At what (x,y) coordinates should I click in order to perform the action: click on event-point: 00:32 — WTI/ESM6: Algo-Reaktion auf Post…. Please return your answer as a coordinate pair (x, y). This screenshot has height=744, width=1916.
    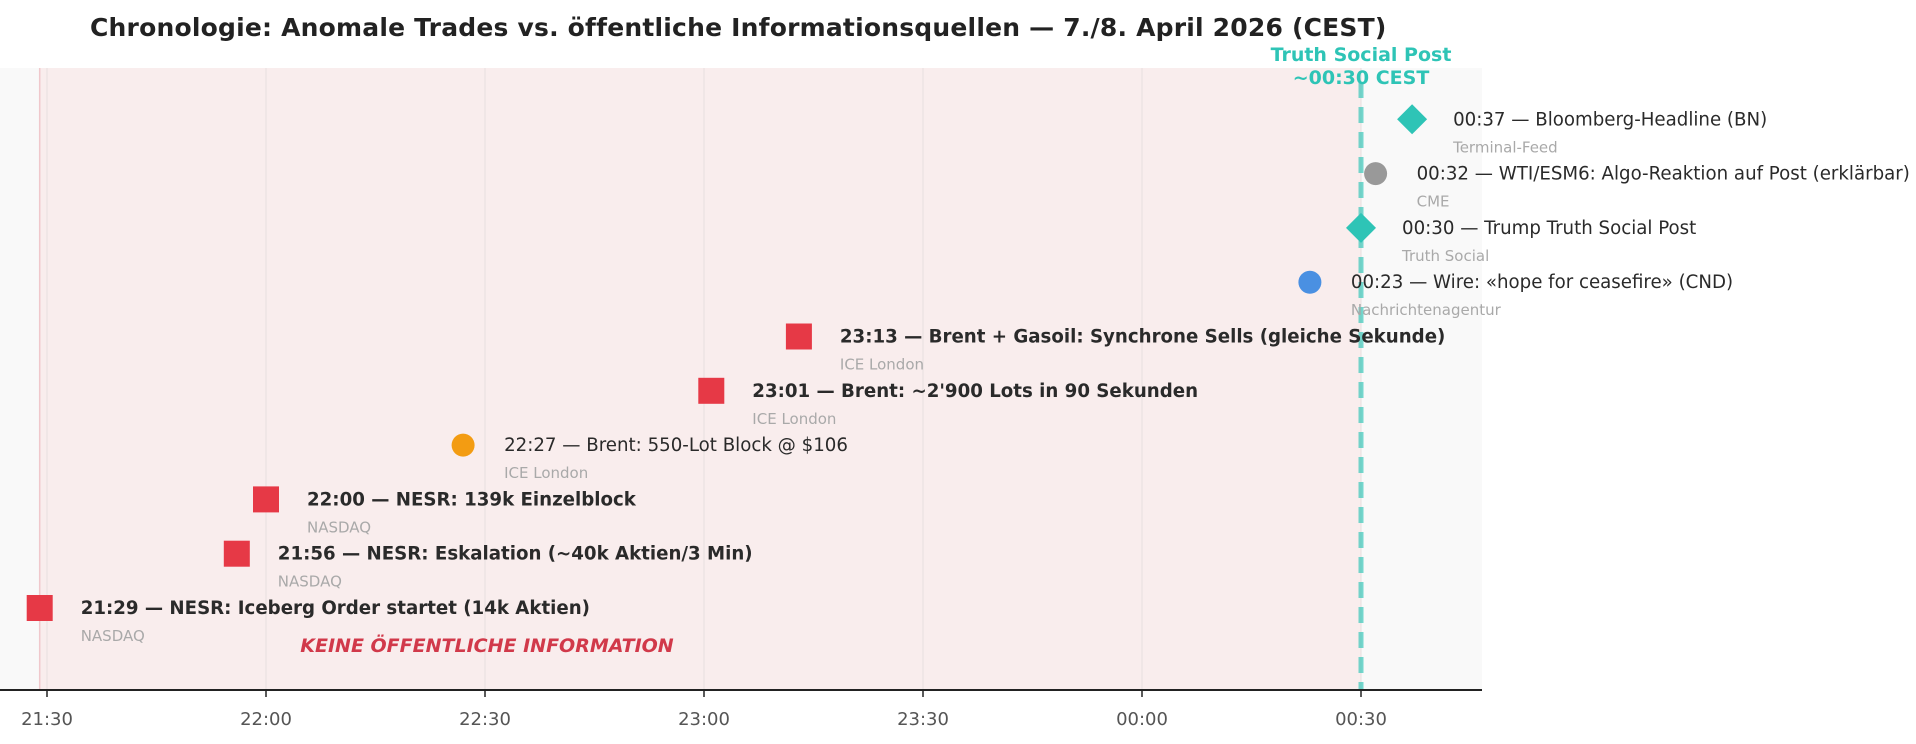
    Looking at the image, I should click on (1637, 186).